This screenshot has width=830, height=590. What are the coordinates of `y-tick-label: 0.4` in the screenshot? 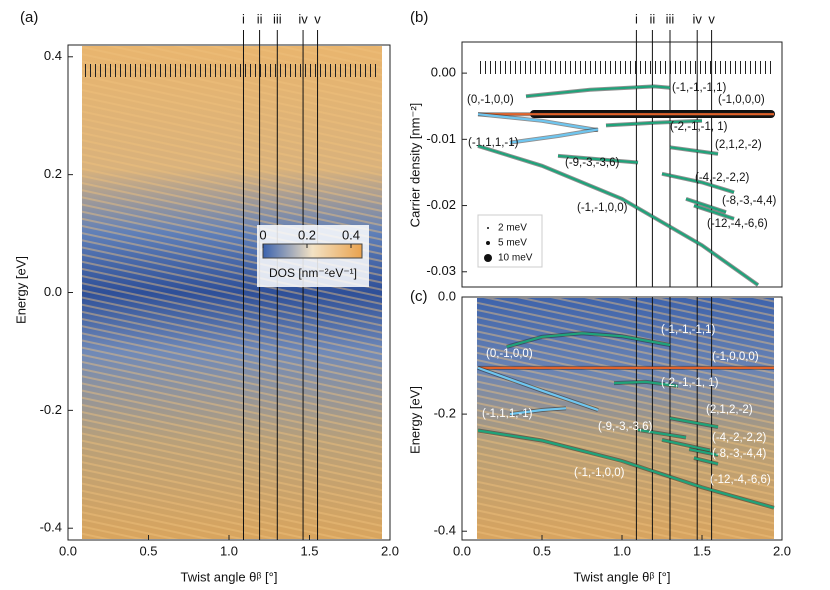 It's located at (53, 55).